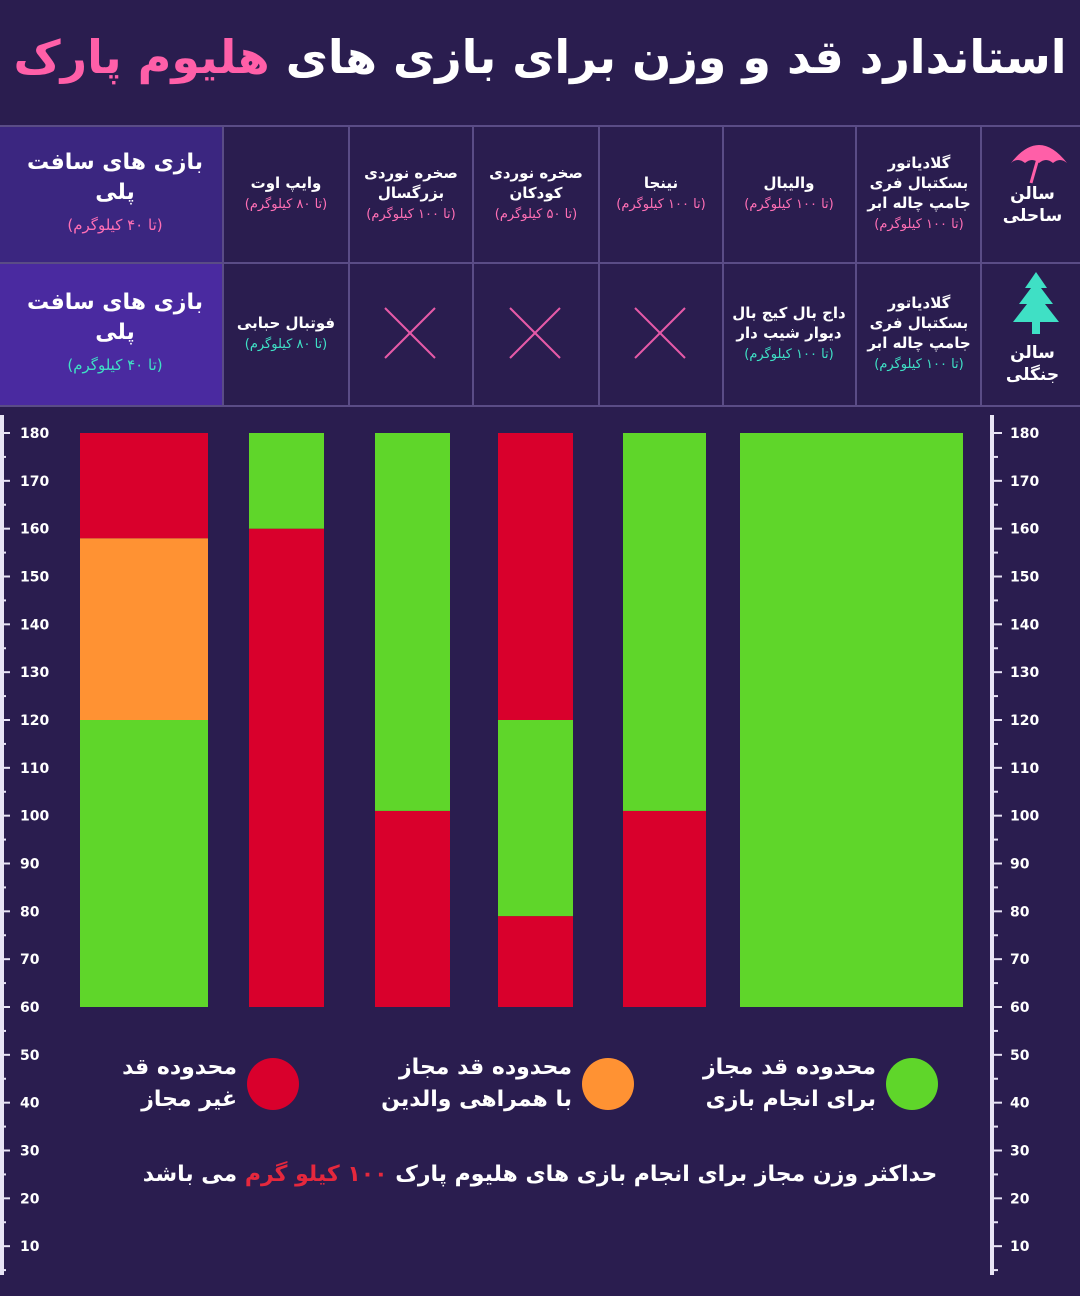 The image size is (1080, 1296). What do you see at coordinates (411, 193) in the screenshot?
I see `header-cell-r1-climbing-adult: صخره نوردی بزرگسال (تا ۱۰۰ کیلوگرم)` at bounding box center [411, 193].